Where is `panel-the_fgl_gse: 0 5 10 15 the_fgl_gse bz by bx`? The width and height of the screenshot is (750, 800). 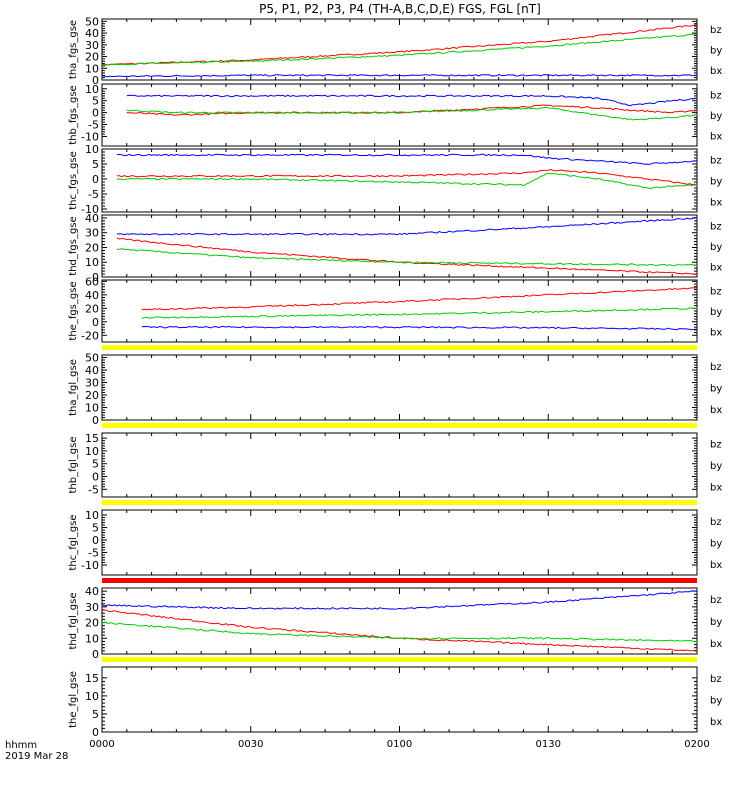
panel-the_fgl_gse: 0 5 10 15 the_fgl_gse bz by bx is located at coordinates (395, 698).